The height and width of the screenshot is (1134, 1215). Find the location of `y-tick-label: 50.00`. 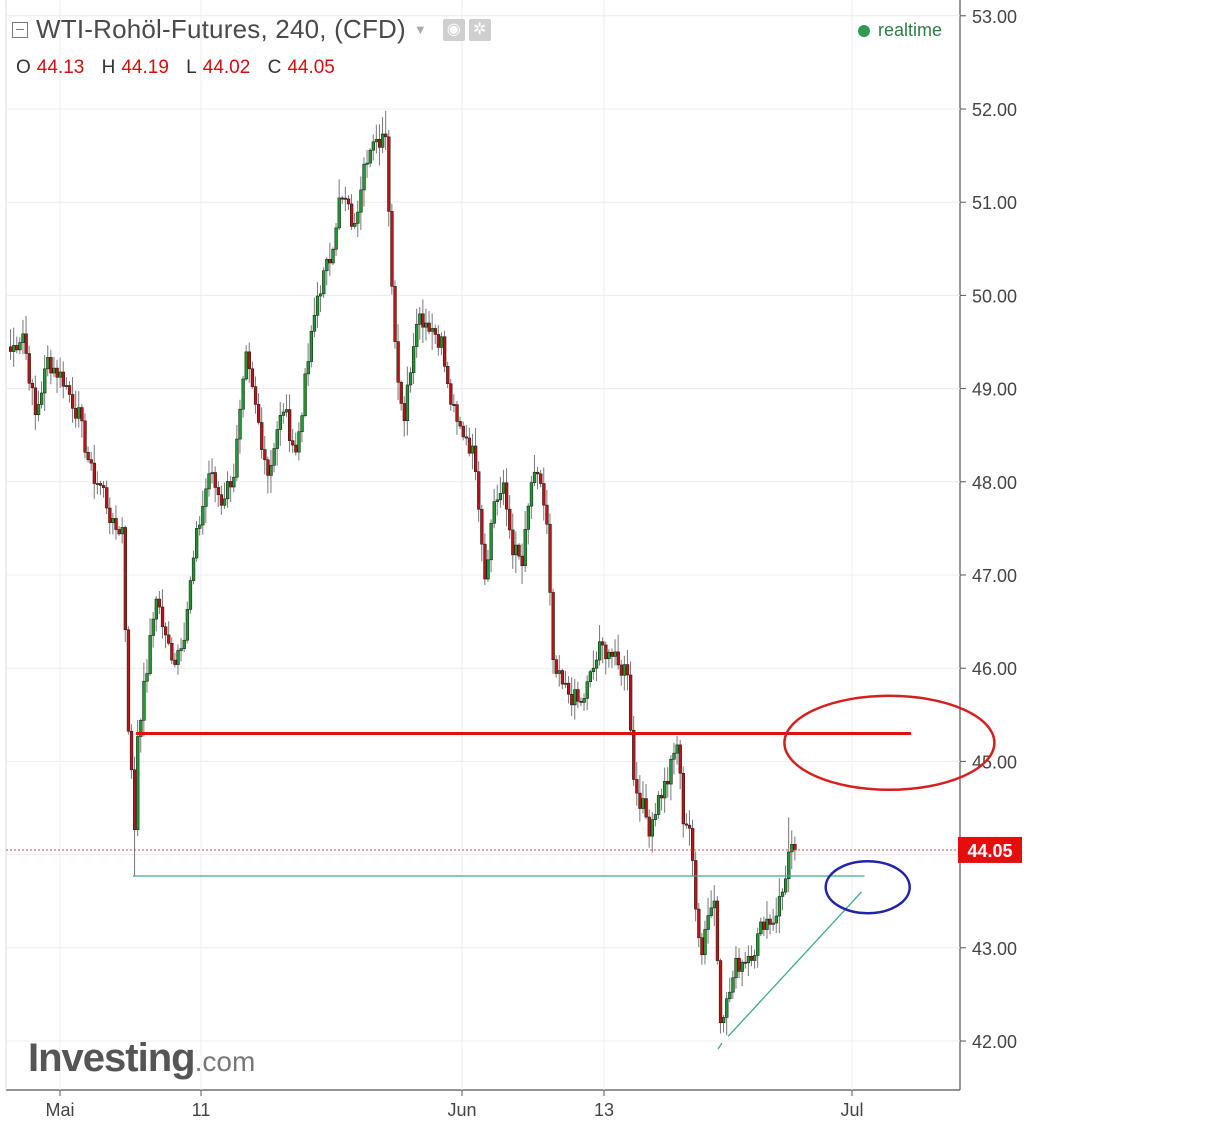

y-tick-label: 50.00 is located at coordinates (994, 296).